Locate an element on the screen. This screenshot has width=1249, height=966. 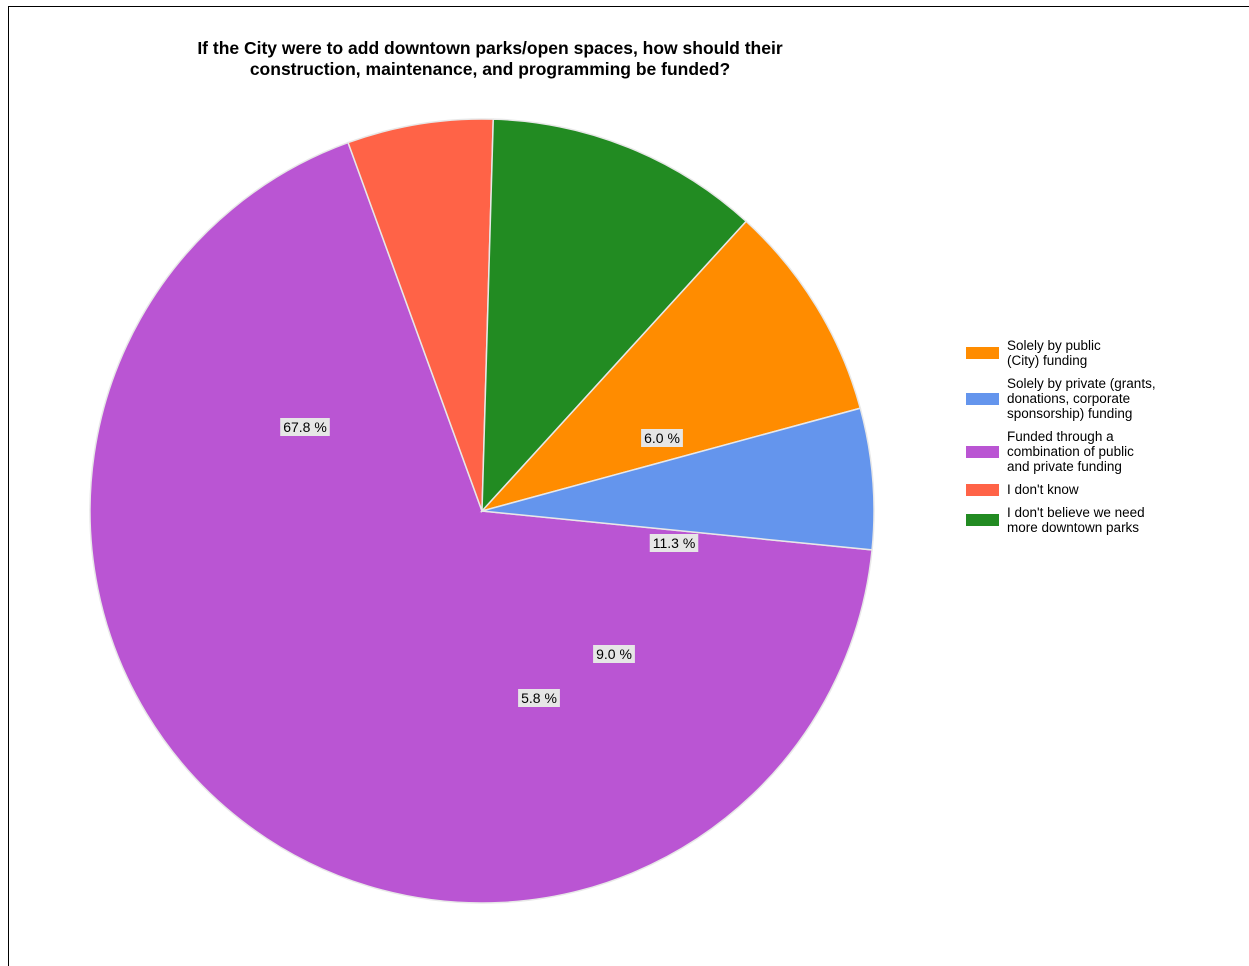
legend-label: (City) funding is located at coordinates (1047, 360).